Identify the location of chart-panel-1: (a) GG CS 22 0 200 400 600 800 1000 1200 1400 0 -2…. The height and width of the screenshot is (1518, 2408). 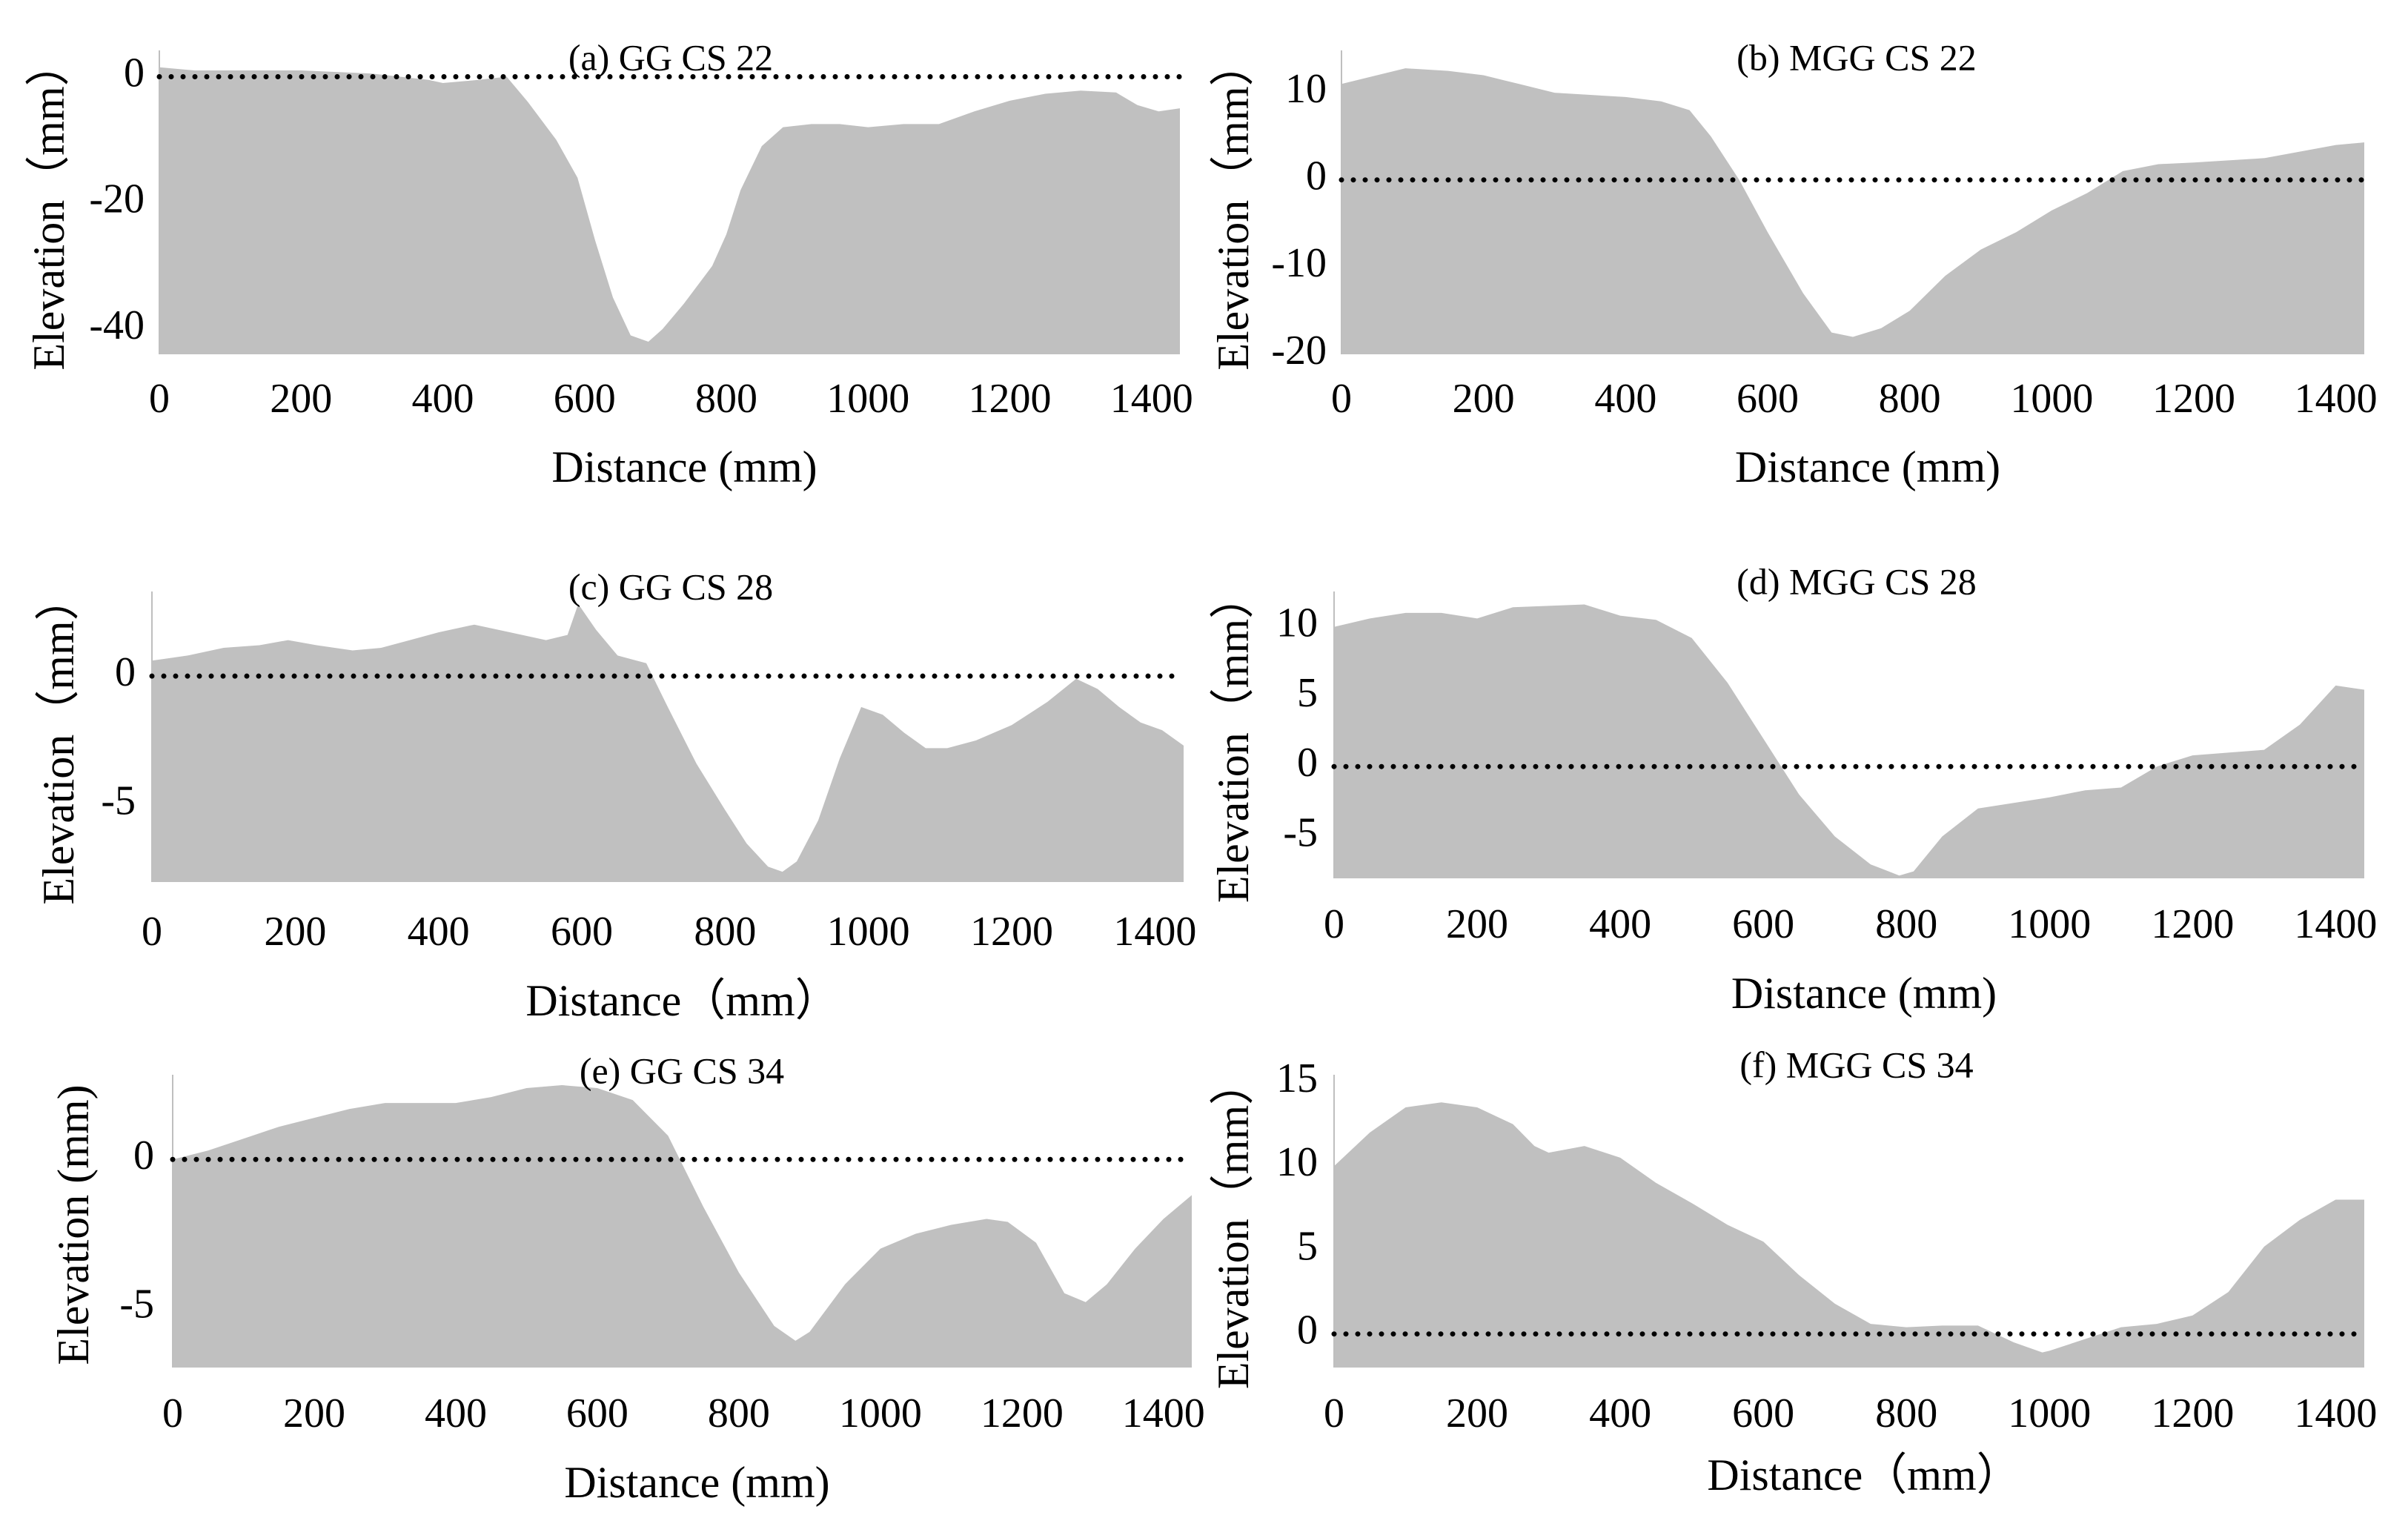
(609, 263).